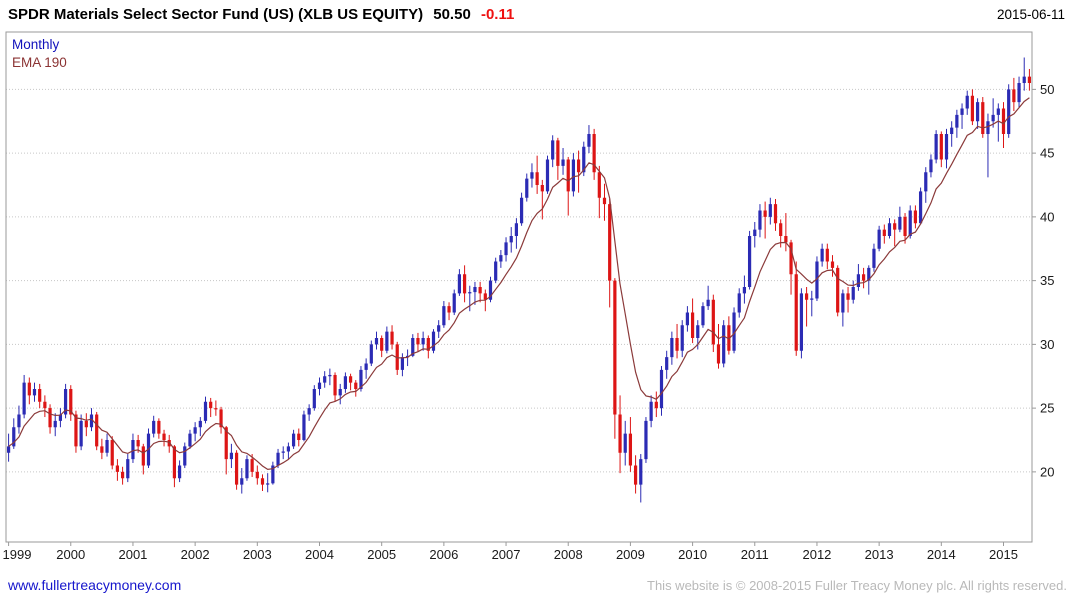  What do you see at coordinates (381, 554) in the screenshot?
I see `svg-text: 2005` at bounding box center [381, 554].